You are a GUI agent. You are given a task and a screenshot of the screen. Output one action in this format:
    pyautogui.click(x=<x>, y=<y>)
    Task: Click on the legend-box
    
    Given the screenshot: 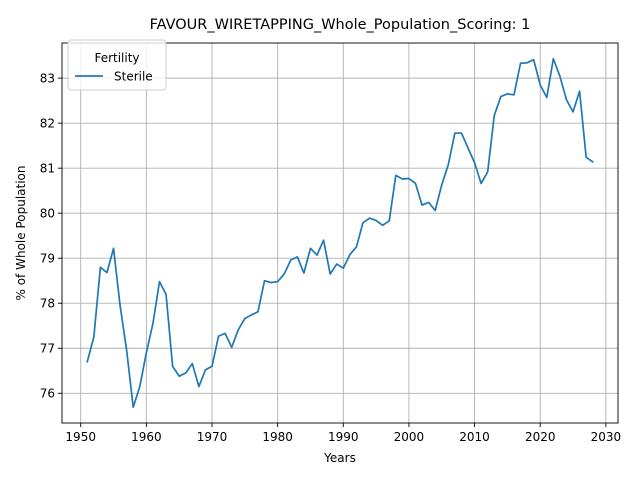 What is the action you would take?
    pyautogui.click(x=117, y=65)
    